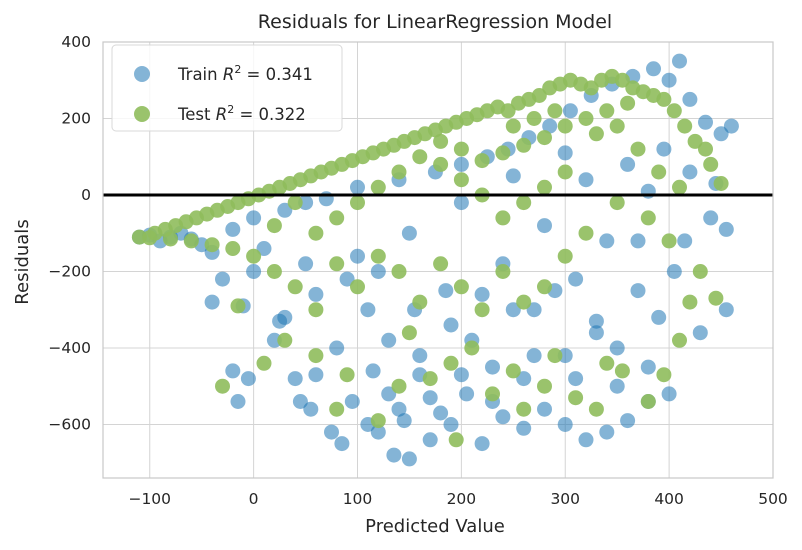  Describe the element at coordinates (142, 74) in the screenshot. I see `legend-train-marker` at that location.